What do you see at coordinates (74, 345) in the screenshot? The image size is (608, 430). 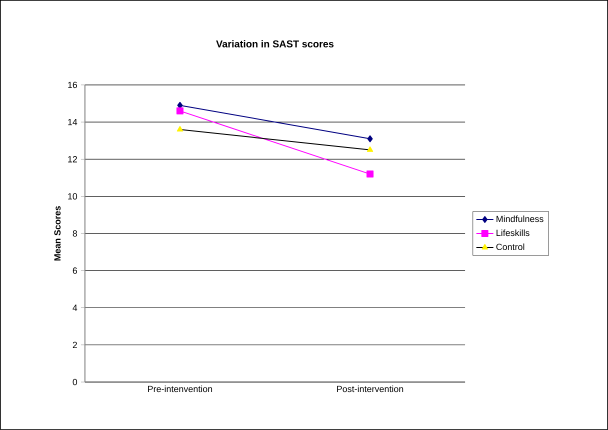 I see `y-tick-label: 2` at bounding box center [74, 345].